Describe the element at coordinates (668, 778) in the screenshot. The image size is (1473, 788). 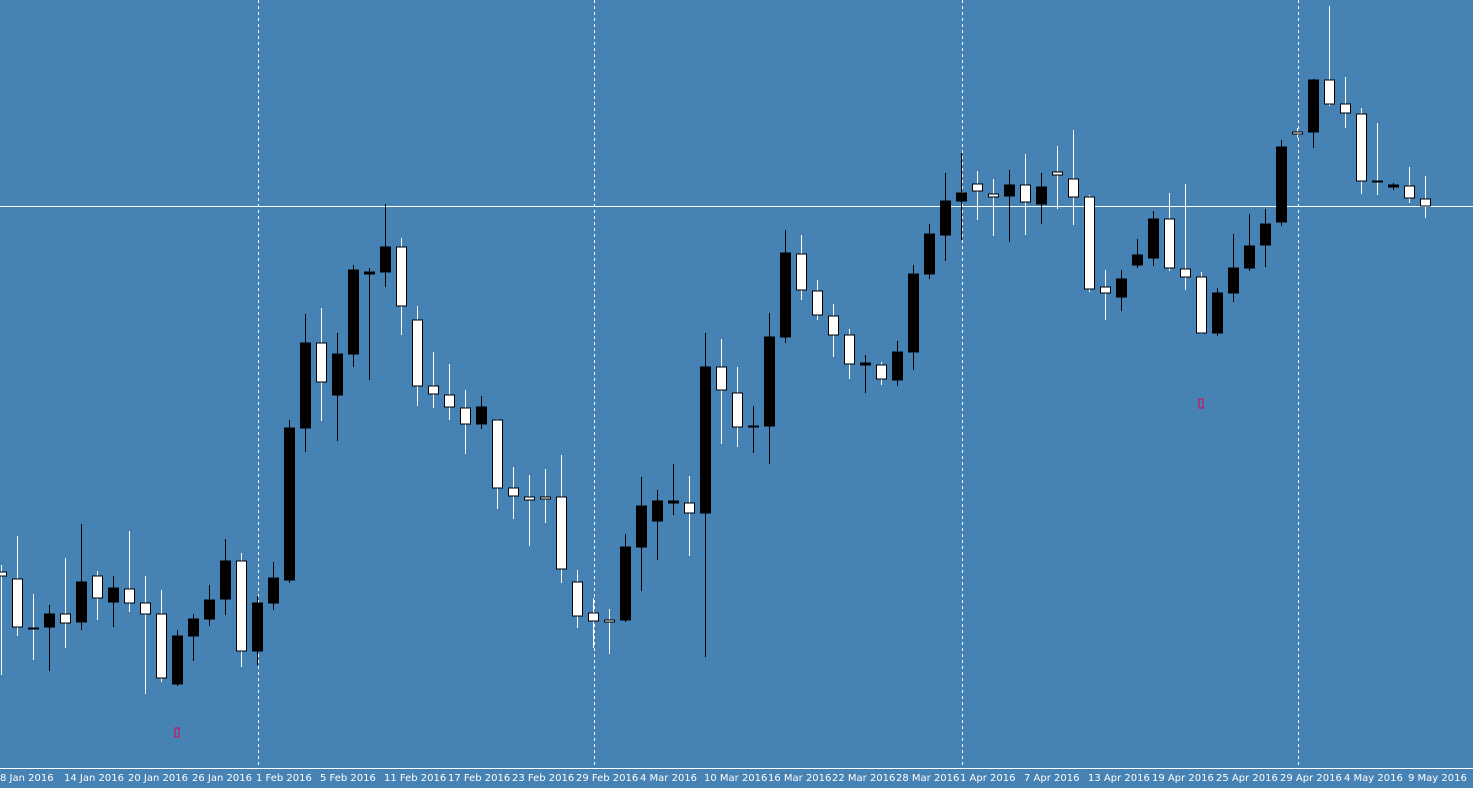
I see `x-tick-label: 4 Mar 2016` at that location.